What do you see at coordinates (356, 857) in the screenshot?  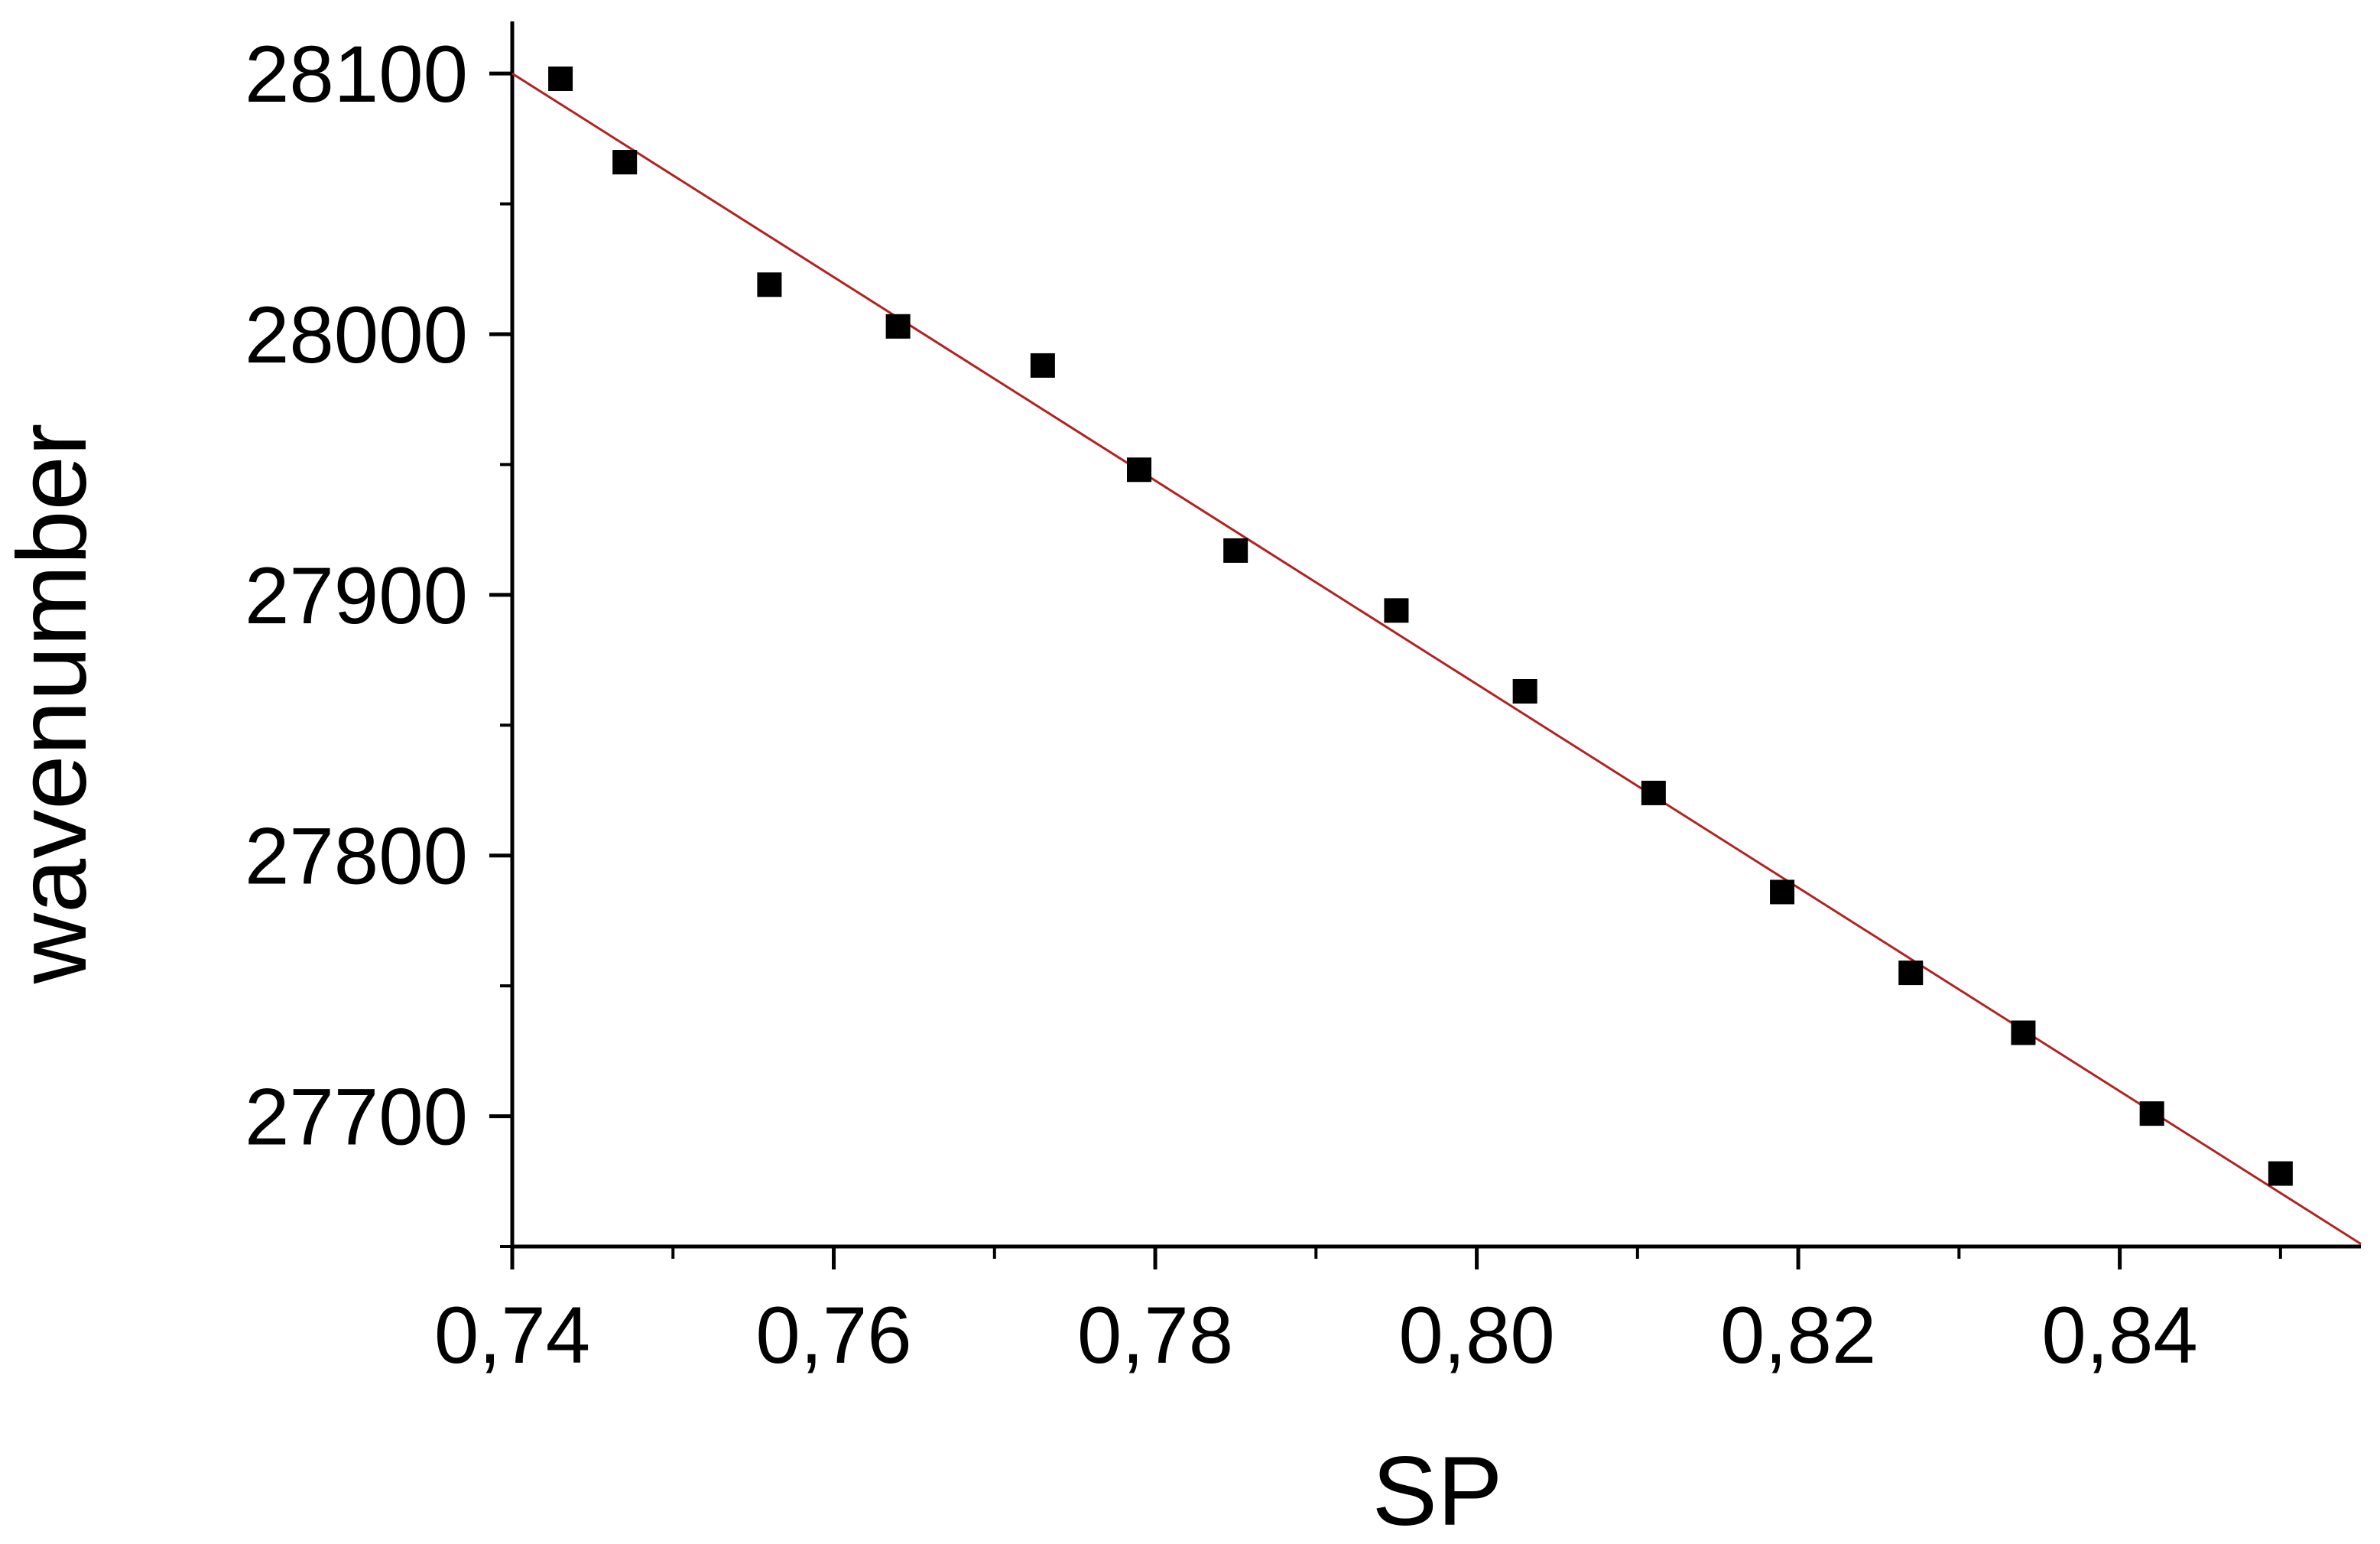 I see `y-tick-label: 27800` at bounding box center [356, 857].